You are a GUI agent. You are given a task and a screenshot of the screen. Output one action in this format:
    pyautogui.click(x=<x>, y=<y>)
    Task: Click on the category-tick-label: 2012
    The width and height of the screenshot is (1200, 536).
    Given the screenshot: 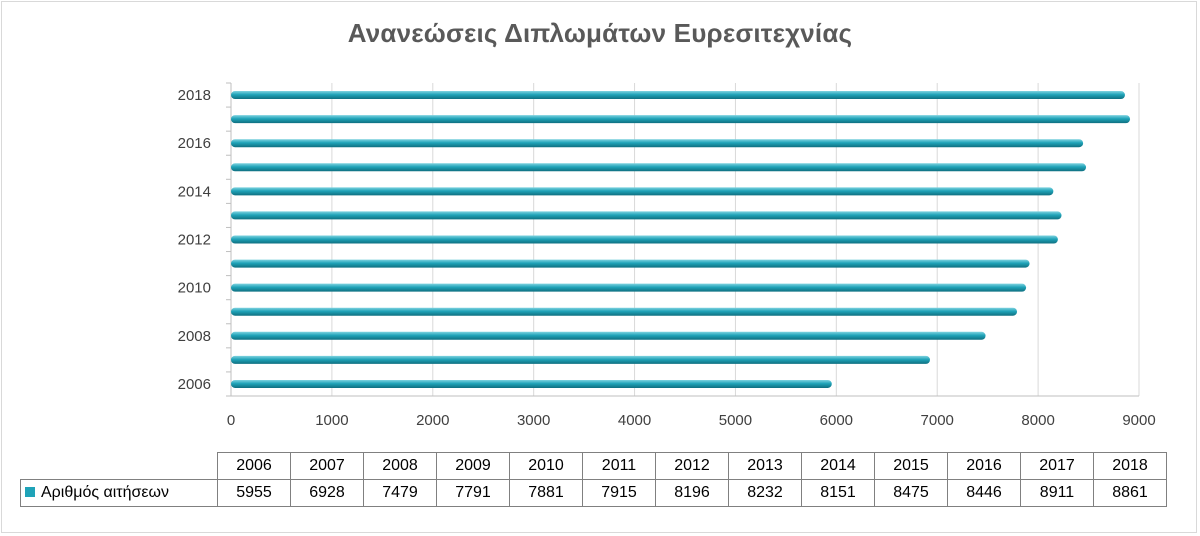 What is the action you would take?
    pyautogui.click(x=194, y=240)
    